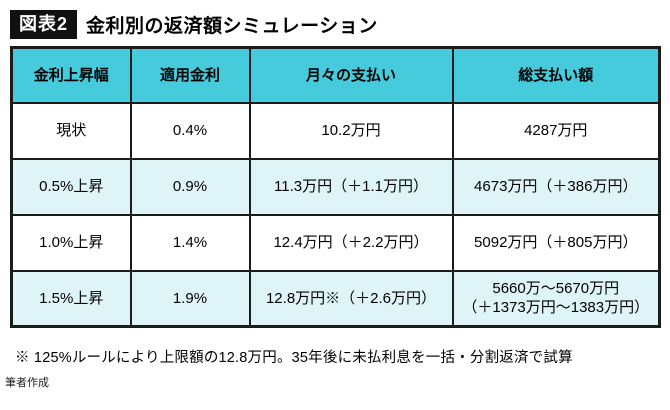 The image size is (670, 410). I want to click on table-cell: 4673万円（＋386万円）, so click(556, 186).